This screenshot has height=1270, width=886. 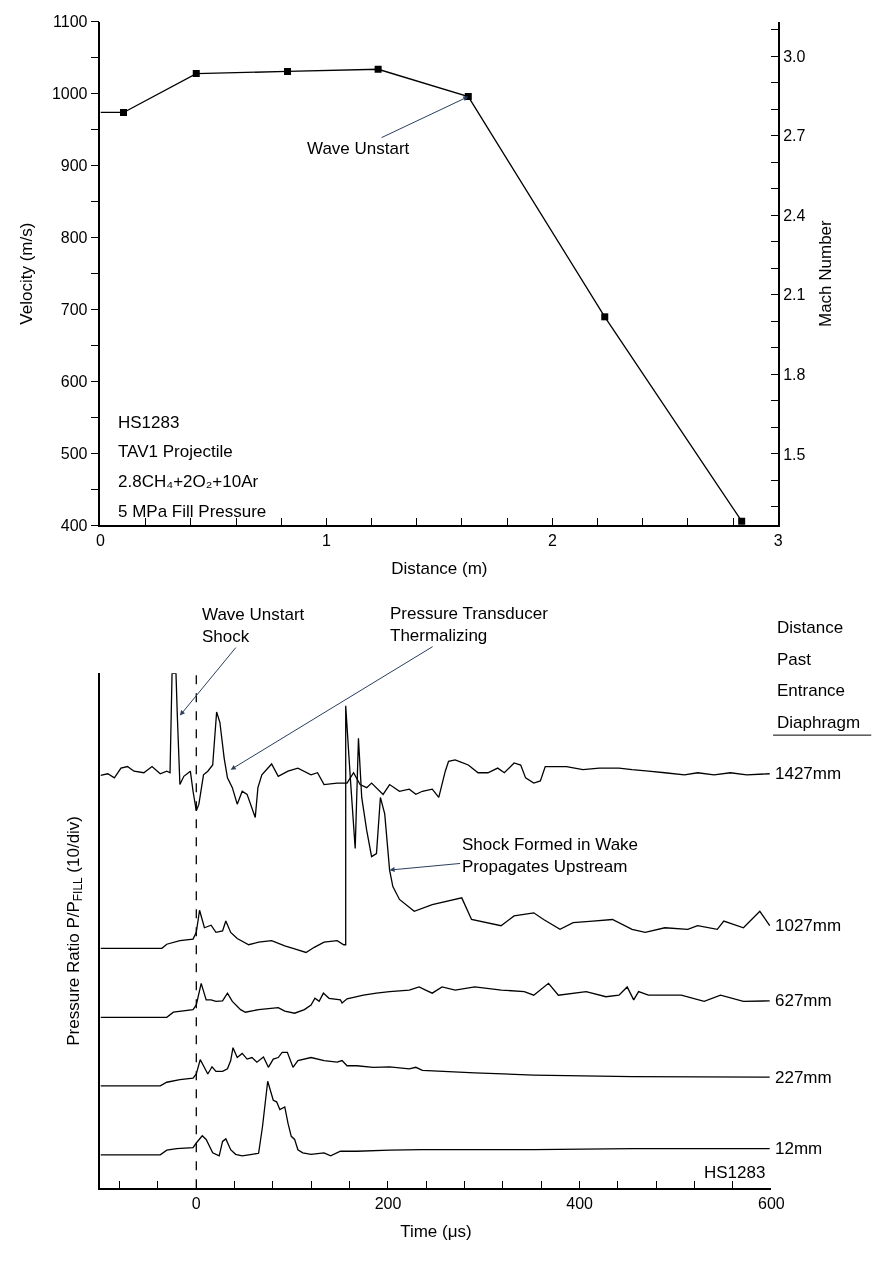 I want to click on x-tick-label: 1, so click(x=326, y=541).